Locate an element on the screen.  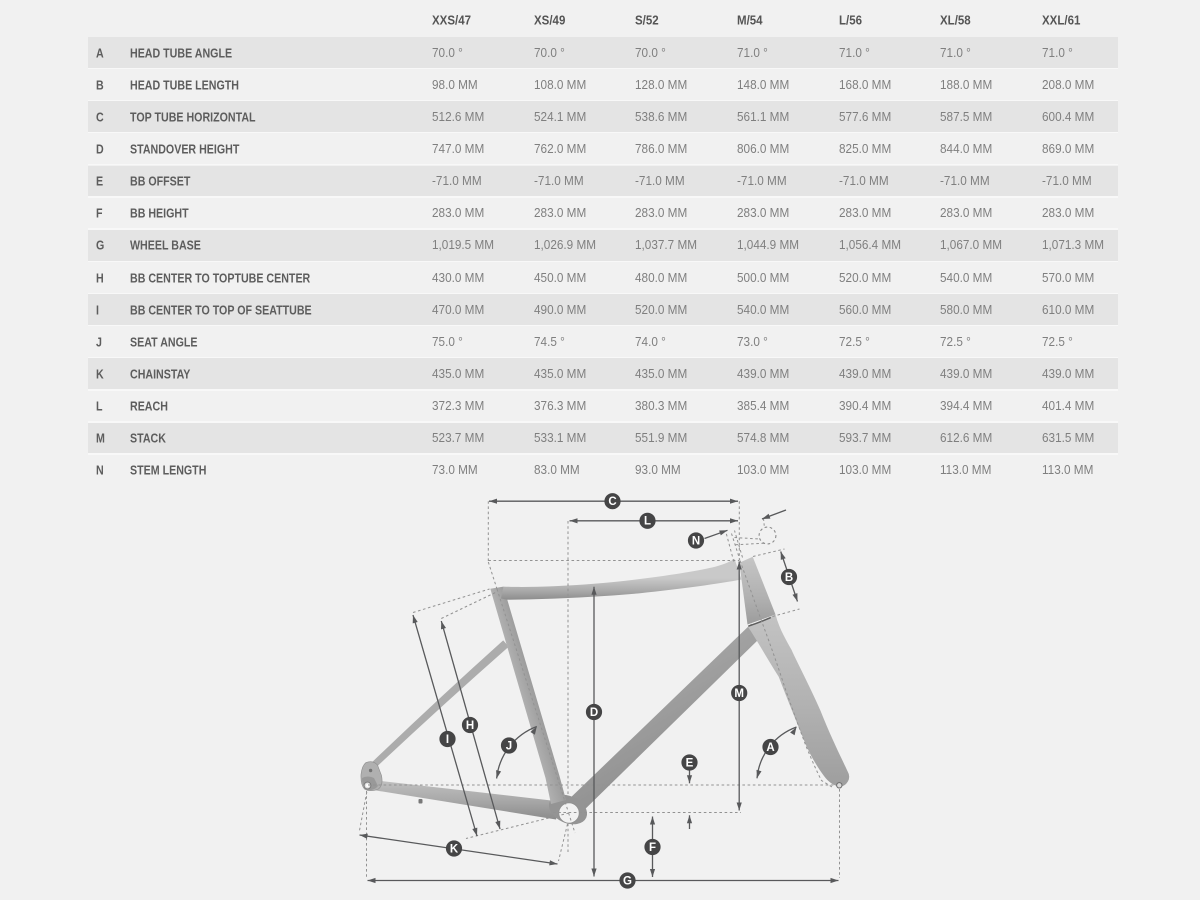
svg-text: D is located at coordinates (594, 713).